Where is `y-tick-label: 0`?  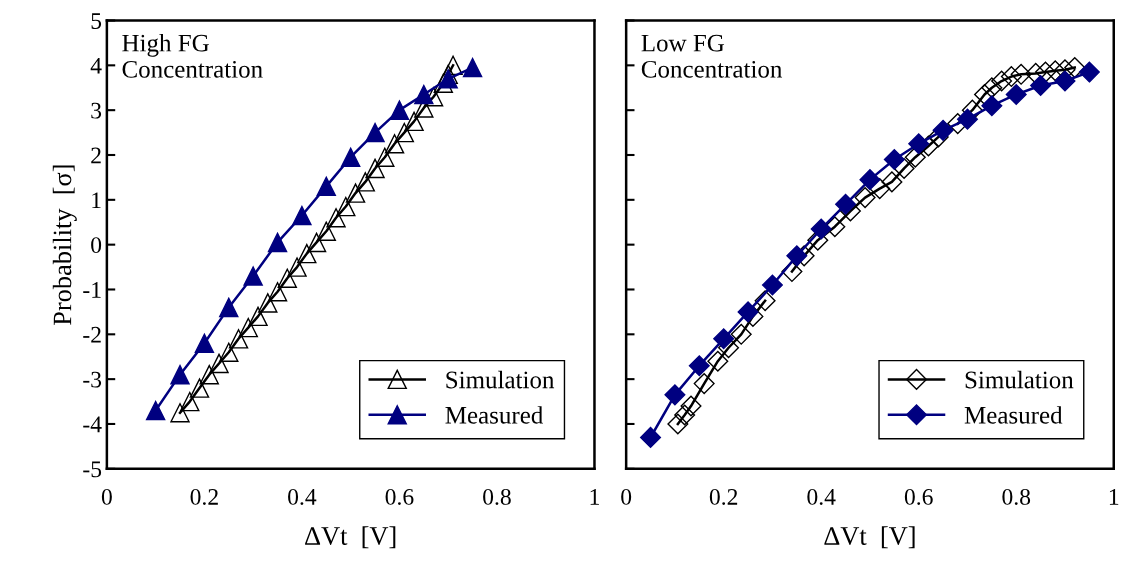 y-tick-label: 0 is located at coordinates (96, 245).